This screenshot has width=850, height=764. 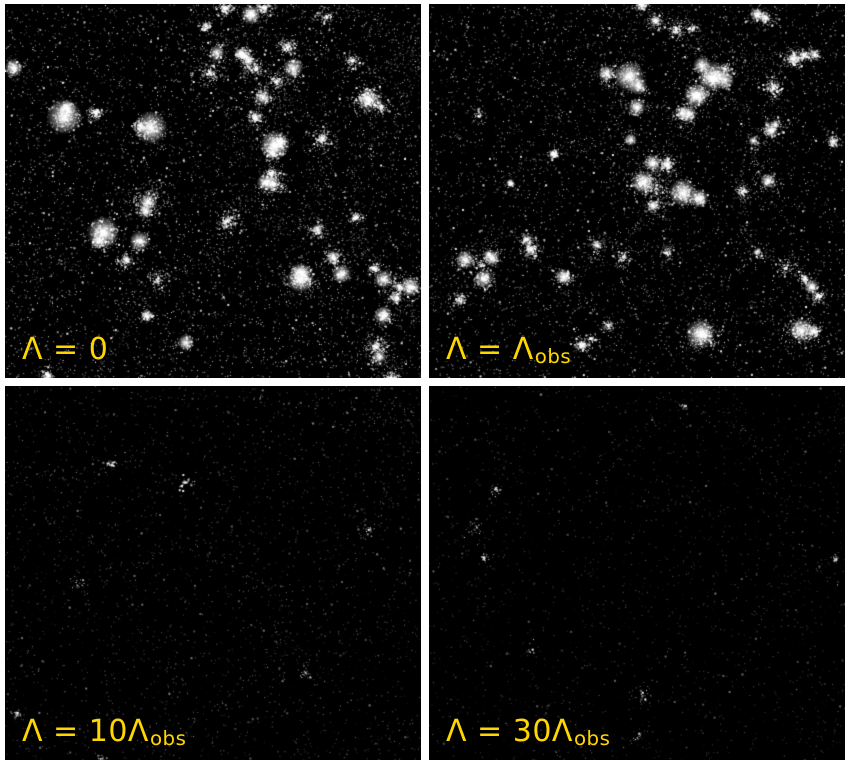 I want to click on panel-label-main: Λ = Λ, so click(x=490, y=349).